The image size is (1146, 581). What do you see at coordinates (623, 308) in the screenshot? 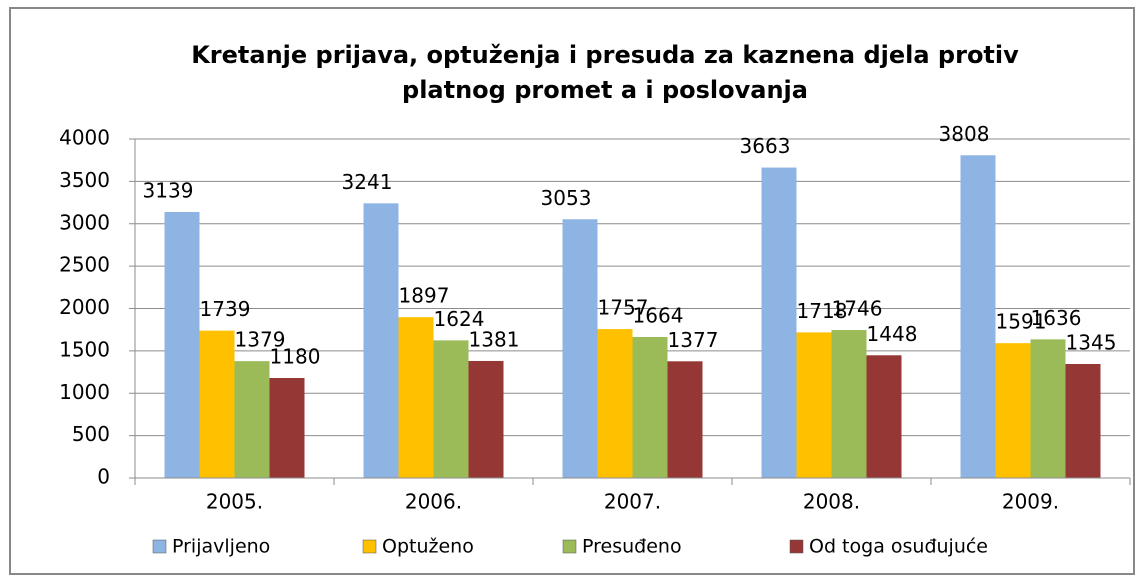
I see `data-label: 1757` at bounding box center [623, 308].